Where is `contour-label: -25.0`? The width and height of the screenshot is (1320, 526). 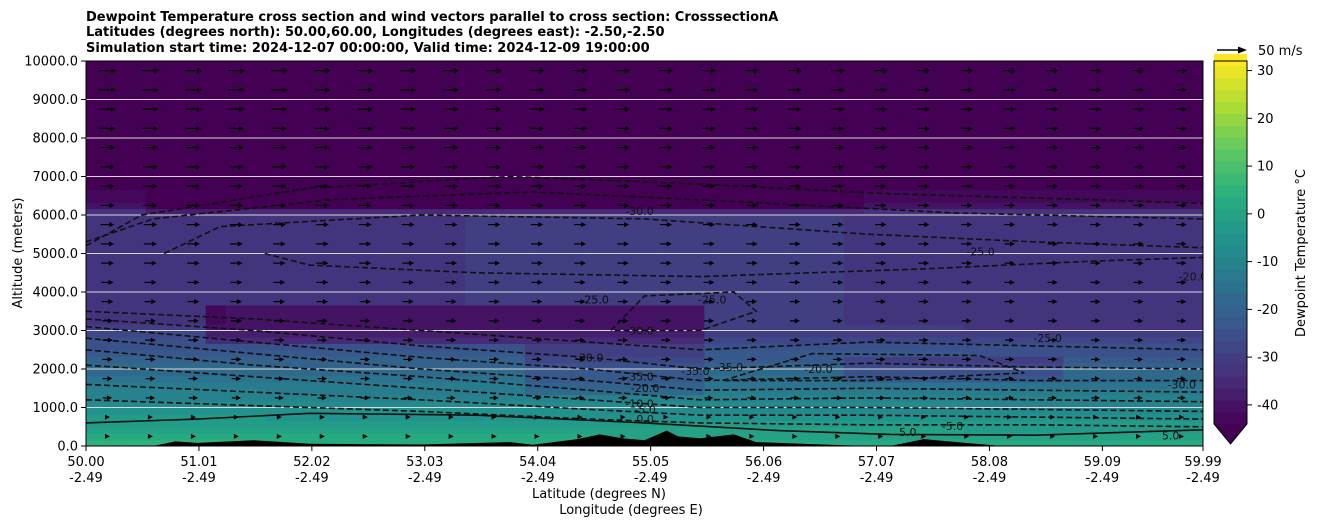 contour-label: -25.0 is located at coordinates (594, 300).